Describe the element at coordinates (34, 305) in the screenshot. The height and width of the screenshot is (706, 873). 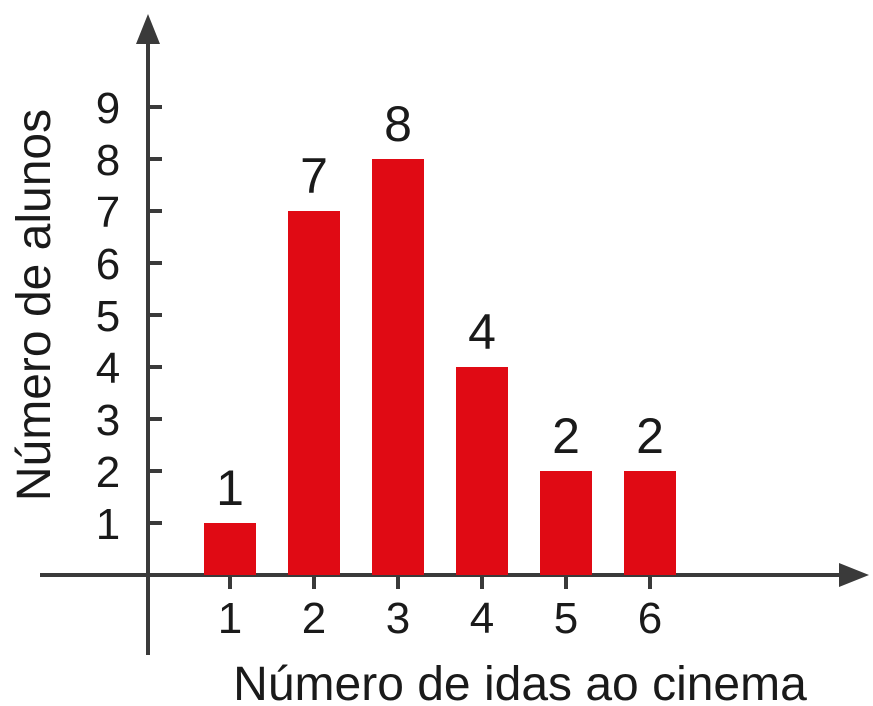
I see `y-axis-title: Número de alunos` at that location.